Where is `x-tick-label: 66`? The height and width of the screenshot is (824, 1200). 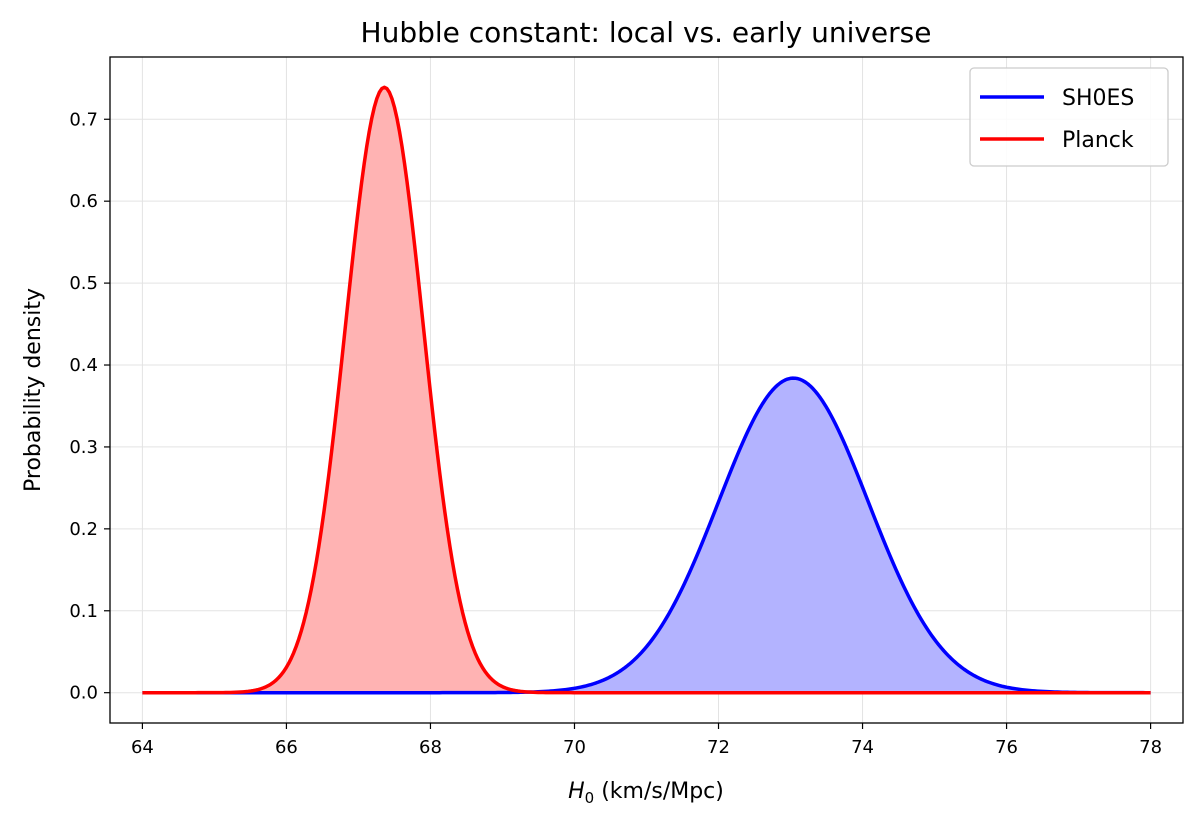
x-tick-label: 66 is located at coordinates (286, 747).